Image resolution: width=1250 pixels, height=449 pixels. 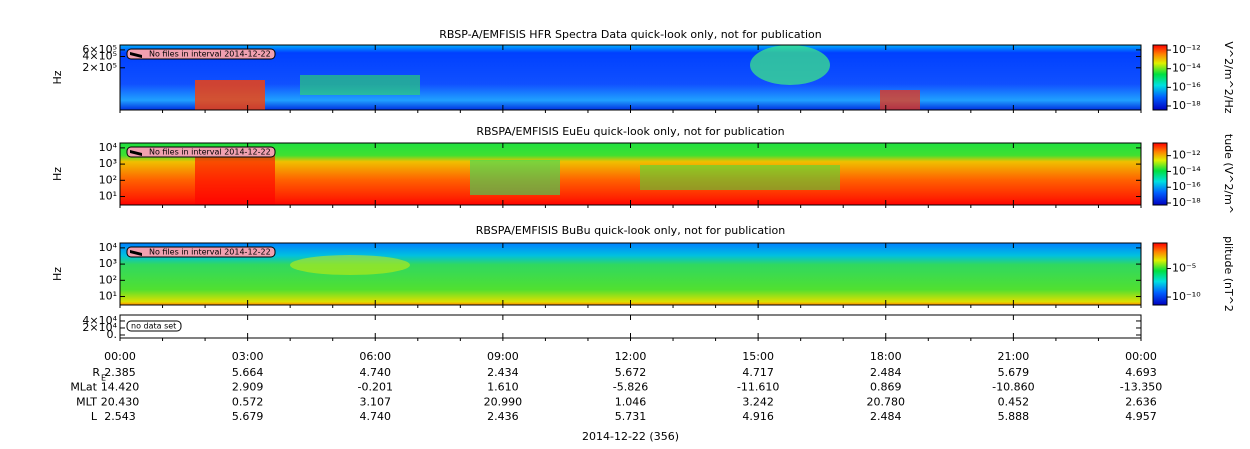 I want to click on ephemeris-value: 2.385, so click(x=120, y=372).